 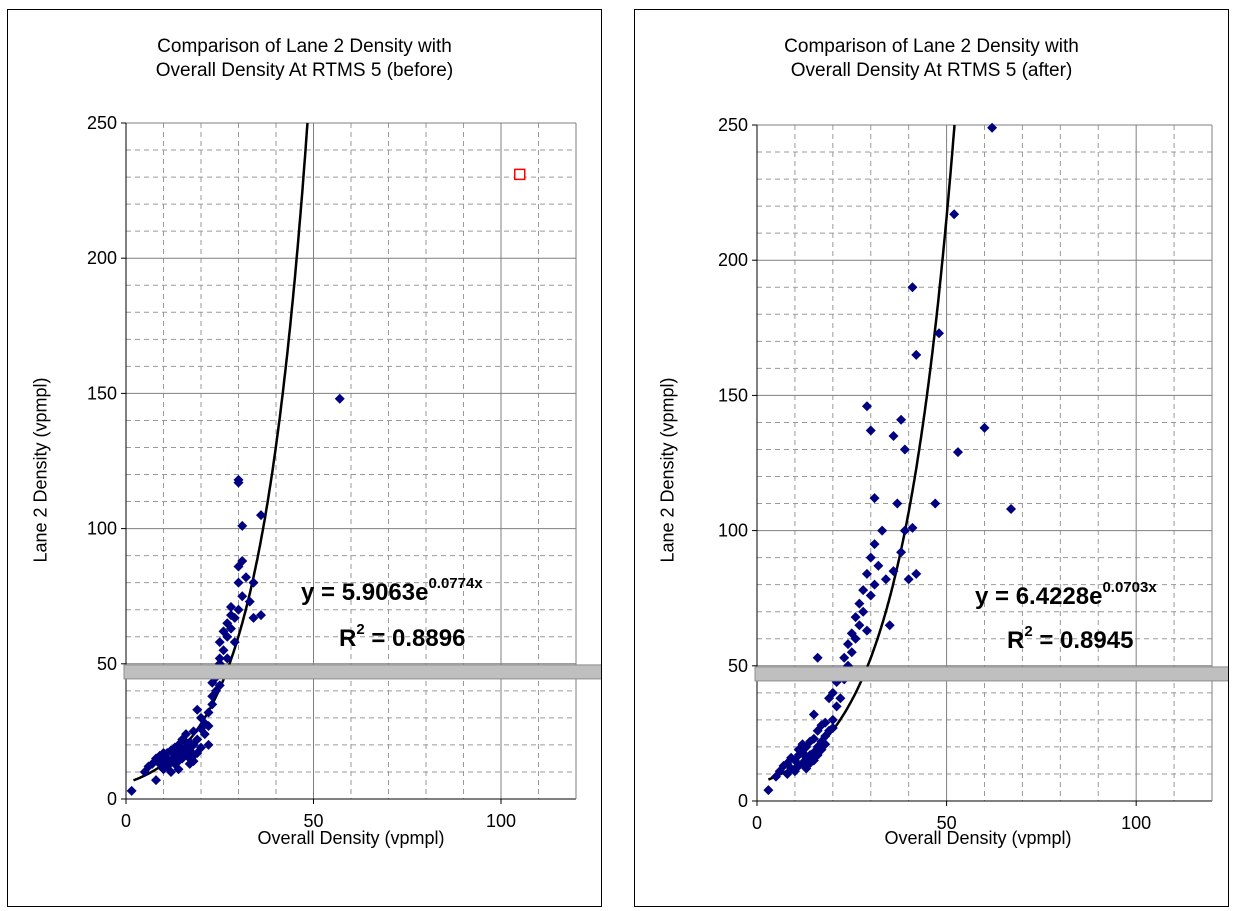 I want to click on x-tick-label: 0, so click(x=126, y=821).